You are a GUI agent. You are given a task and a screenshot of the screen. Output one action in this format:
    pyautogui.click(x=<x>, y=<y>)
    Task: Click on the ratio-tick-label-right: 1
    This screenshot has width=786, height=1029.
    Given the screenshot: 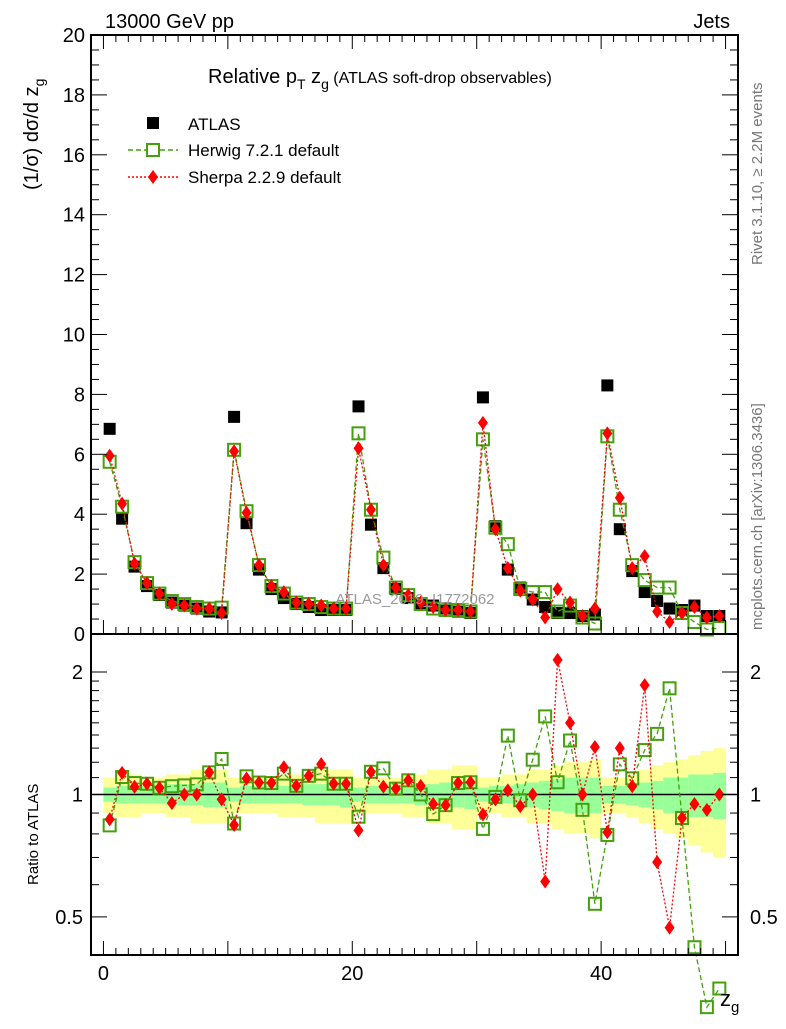 What is the action you would take?
    pyautogui.click(x=755, y=795)
    